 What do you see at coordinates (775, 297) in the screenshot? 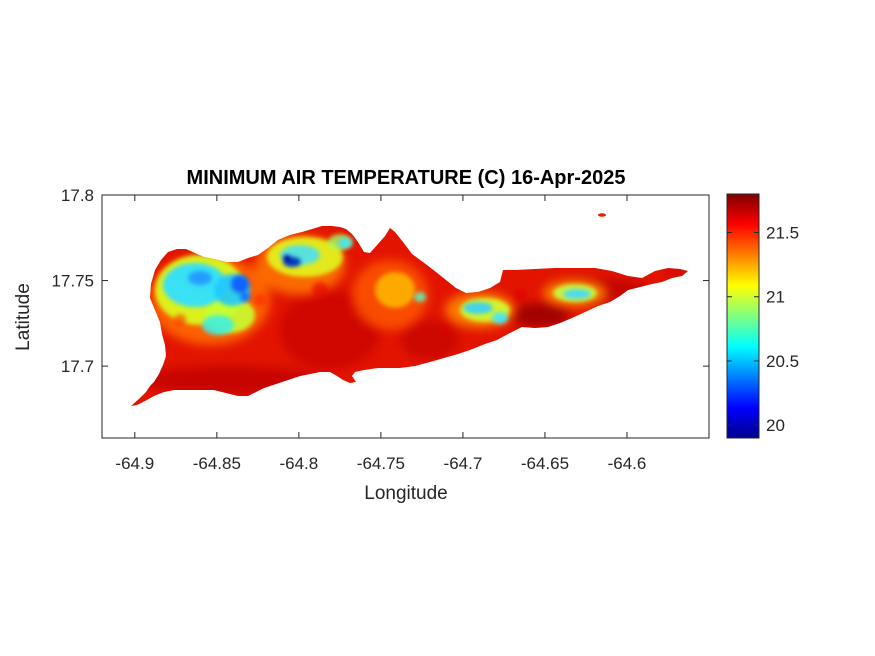
I see `colorbar-tick-label: 21` at bounding box center [775, 297].